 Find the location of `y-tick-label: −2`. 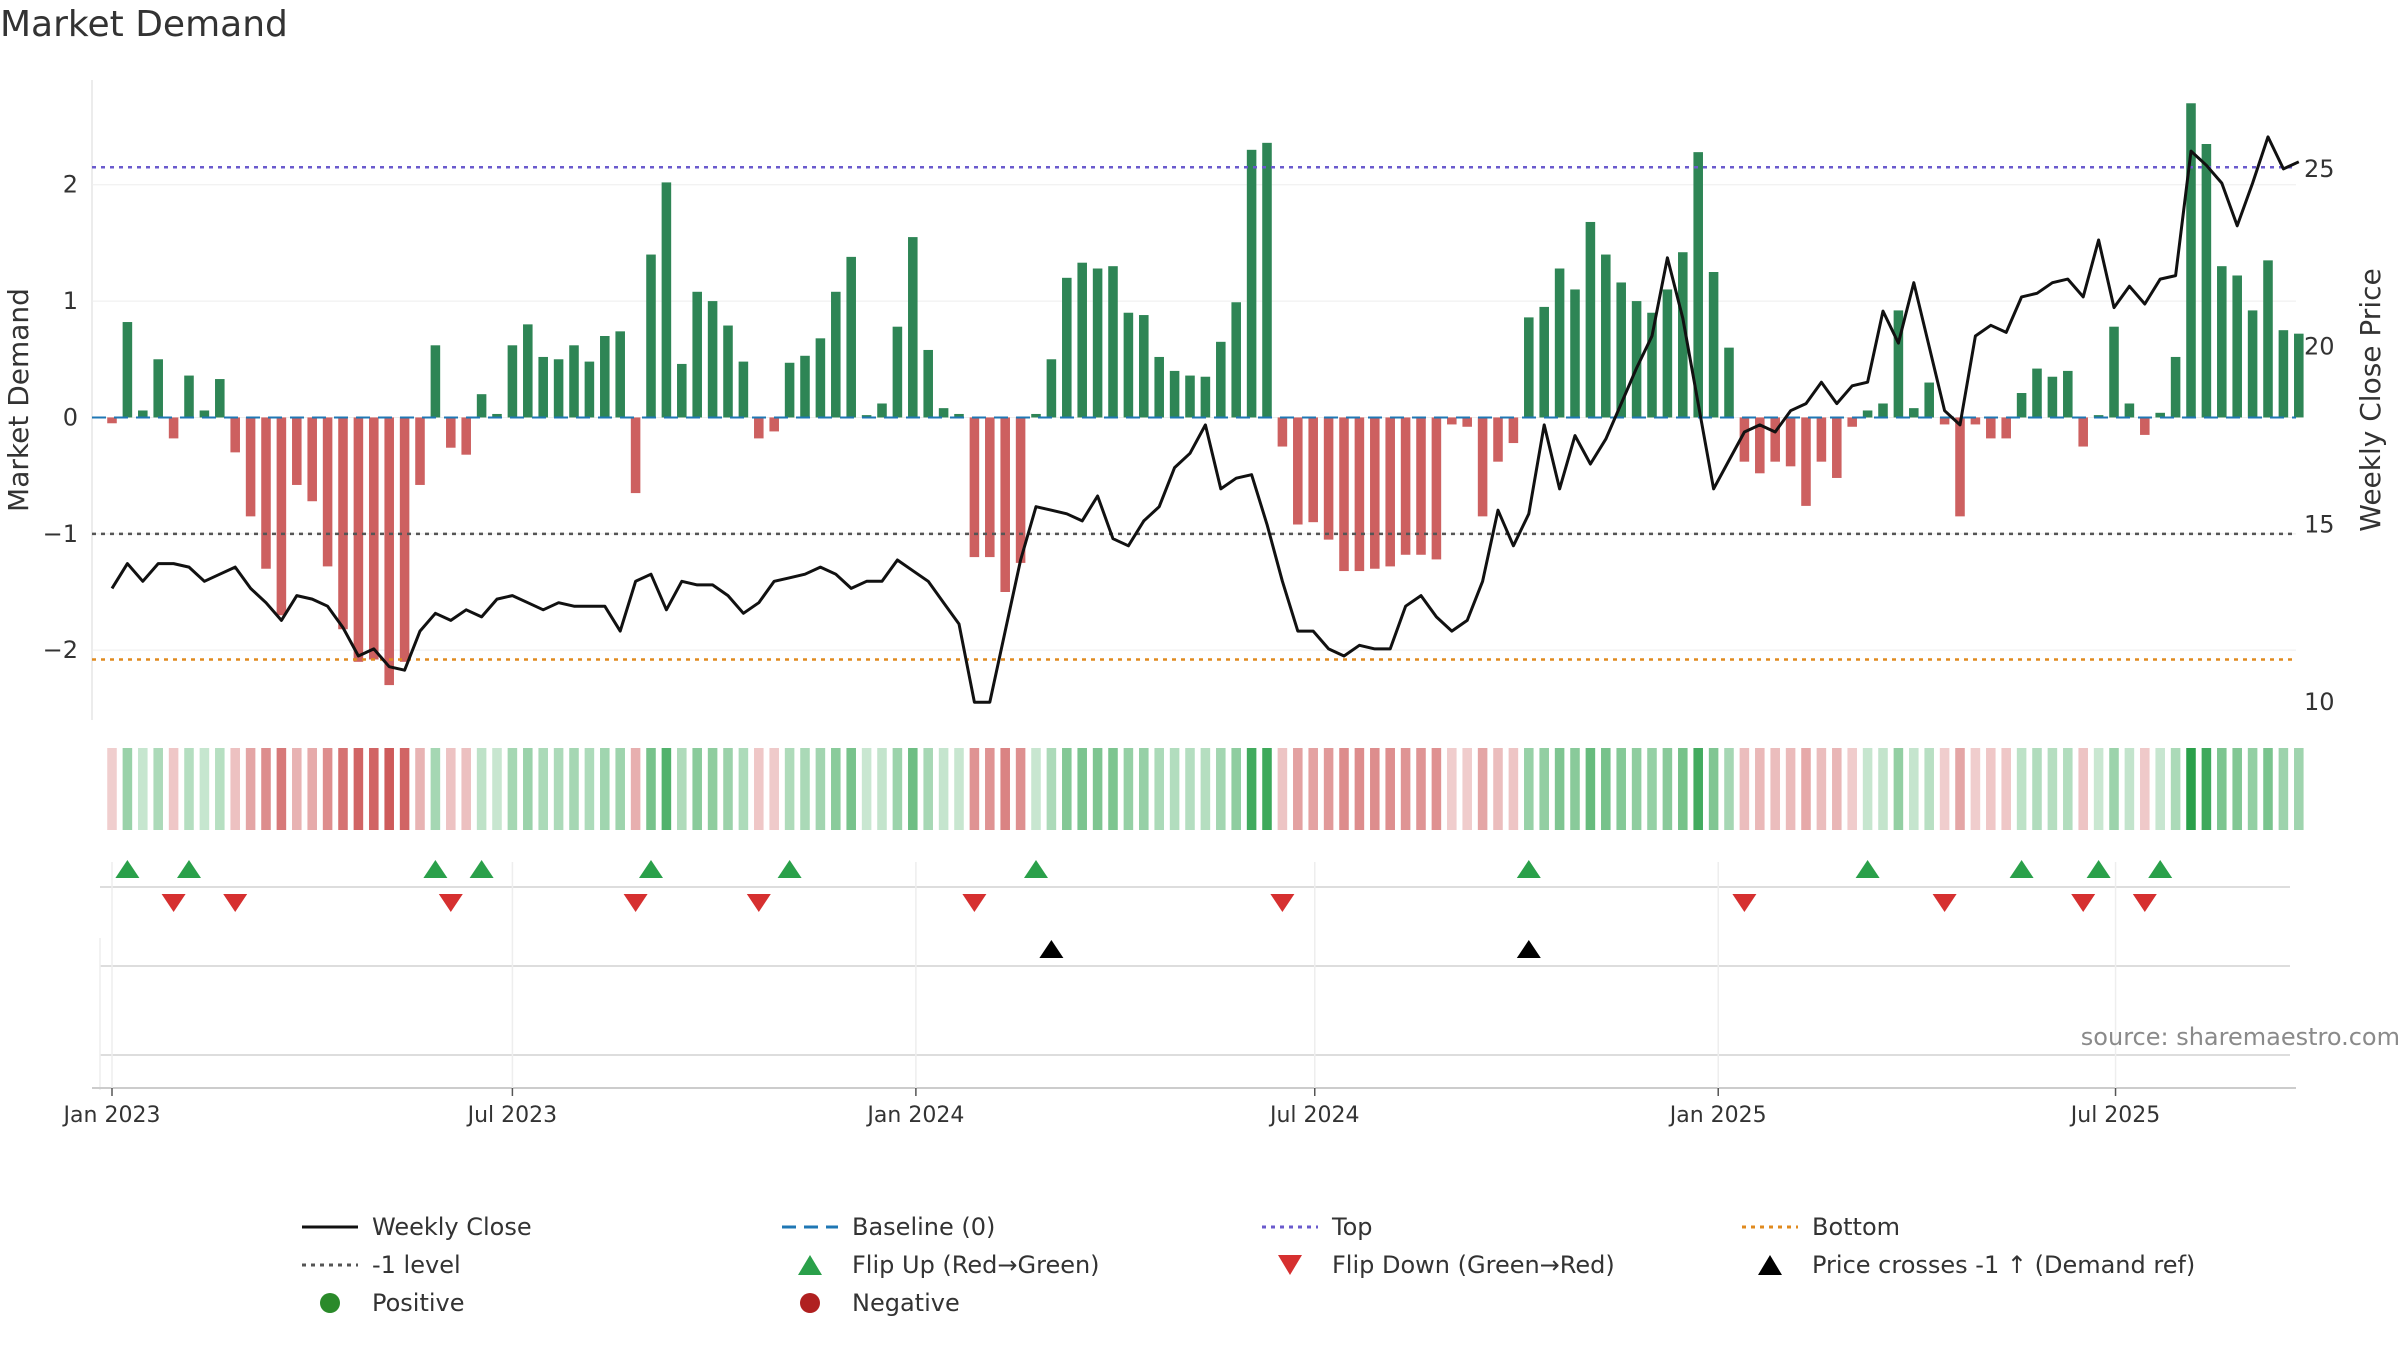

y-tick-label: −2 is located at coordinates (60, 650).